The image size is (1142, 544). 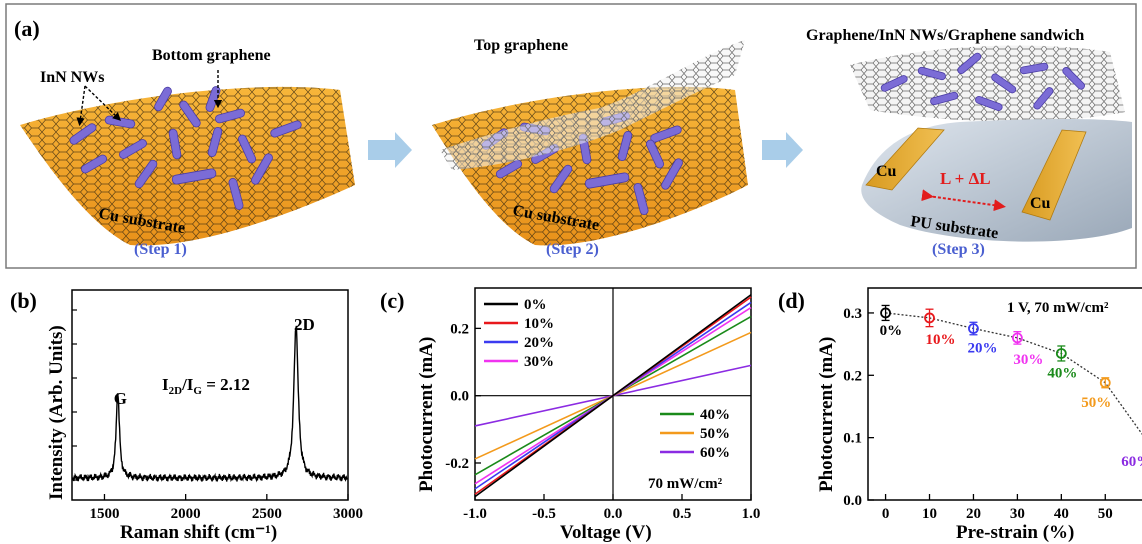 What do you see at coordinates (929, 514) in the screenshot?
I see `x-tick-label: 10` at bounding box center [929, 514].